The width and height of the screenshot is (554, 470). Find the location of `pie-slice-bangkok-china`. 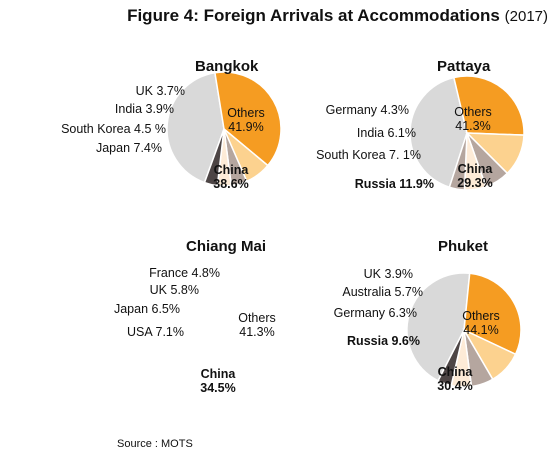

pie-slice-bangkok-china is located at coordinates (248, 119).